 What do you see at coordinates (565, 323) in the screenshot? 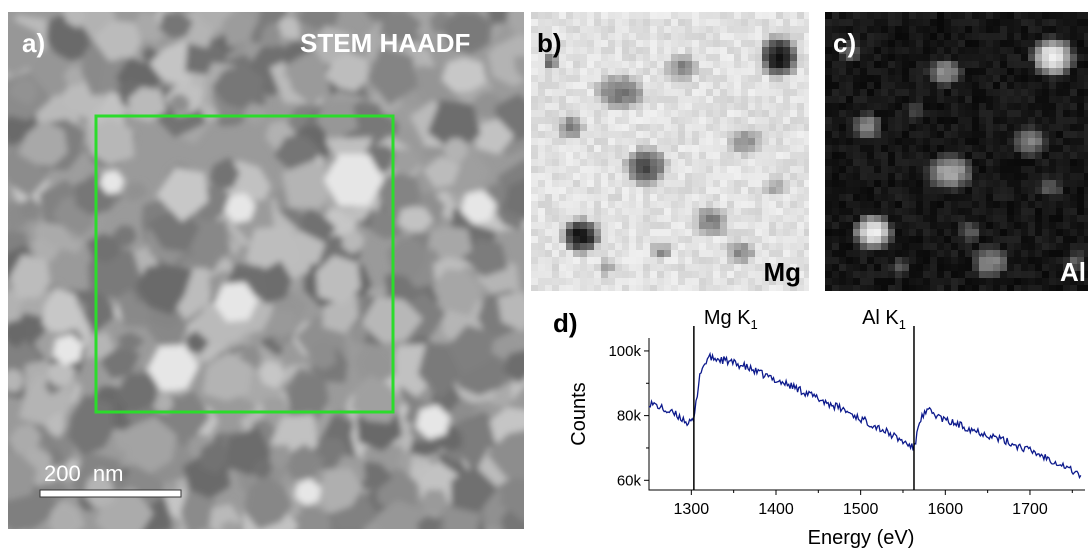
I see `panel-d-letter: d)` at bounding box center [565, 323].